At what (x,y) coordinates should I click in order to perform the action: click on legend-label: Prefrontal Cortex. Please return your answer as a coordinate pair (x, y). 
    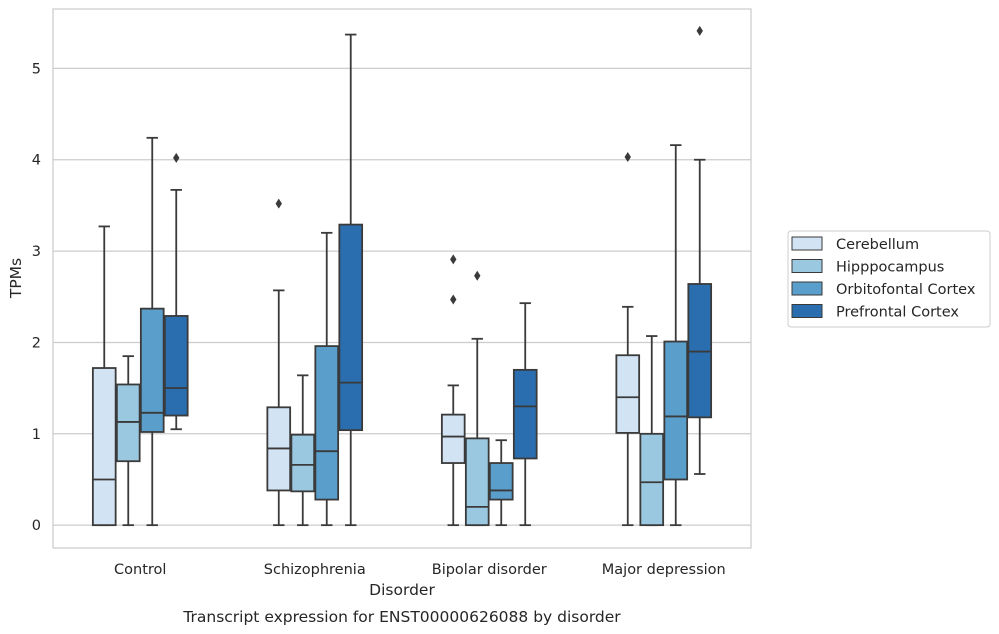
    Looking at the image, I should click on (897, 313).